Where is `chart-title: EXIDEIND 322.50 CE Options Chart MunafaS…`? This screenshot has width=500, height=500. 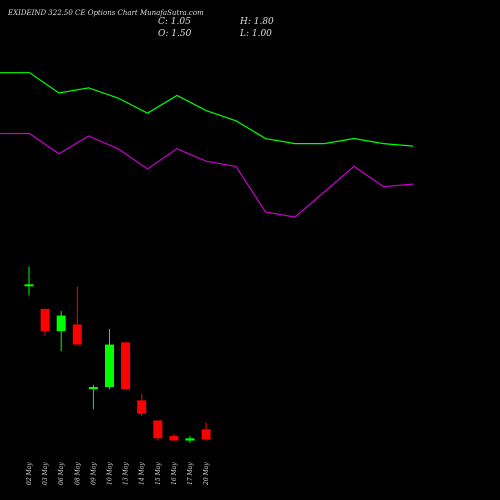
chart-title: EXIDEIND 322.50 CE Options Chart MunafaS… is located at coordinates (106, 13).